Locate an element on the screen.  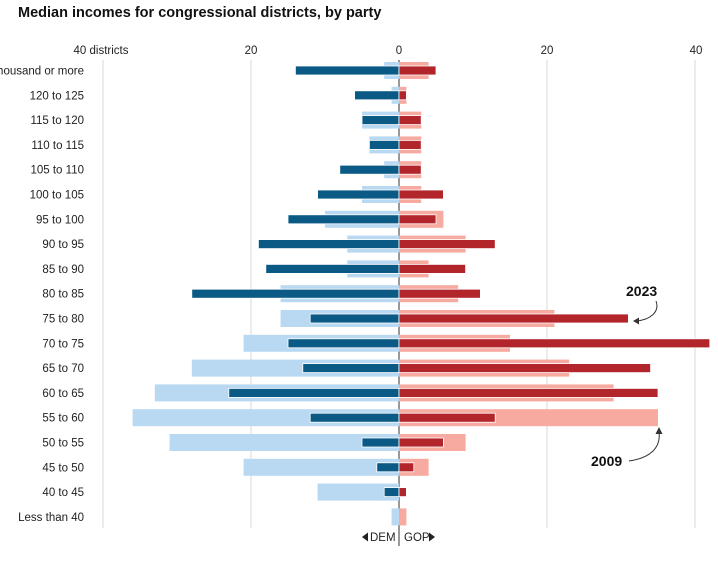
category-label: Less than 40 is located at coordinates (51, 518).